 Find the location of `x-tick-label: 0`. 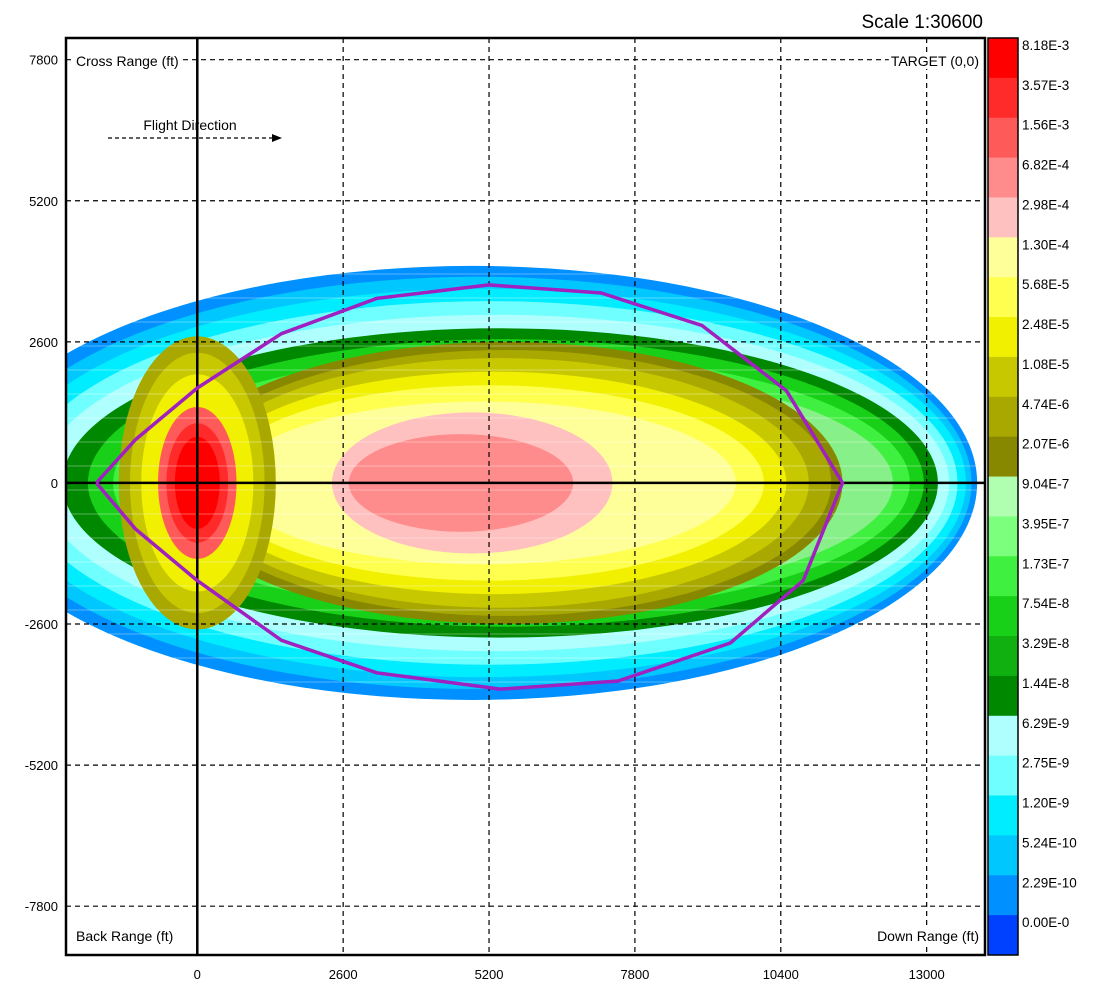

x-tick-label: 0 is located at coordinates (197, 974).